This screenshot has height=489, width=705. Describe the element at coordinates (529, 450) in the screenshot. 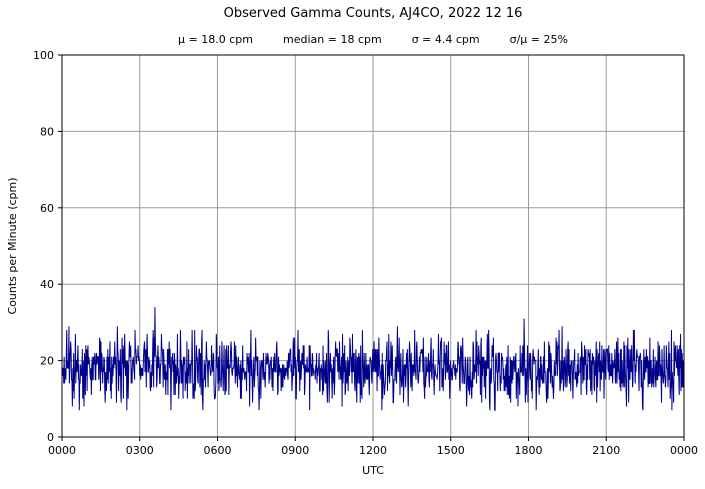

I see `x-tick-label: 1800` at that location.